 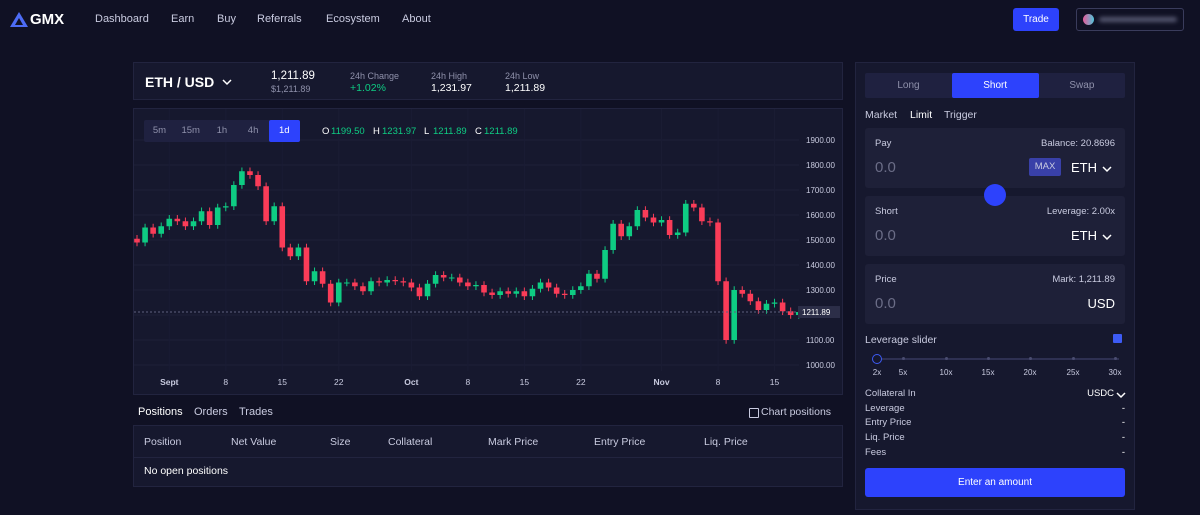 I want to click on positions-tab: Orders, so click(x=211, y=412).